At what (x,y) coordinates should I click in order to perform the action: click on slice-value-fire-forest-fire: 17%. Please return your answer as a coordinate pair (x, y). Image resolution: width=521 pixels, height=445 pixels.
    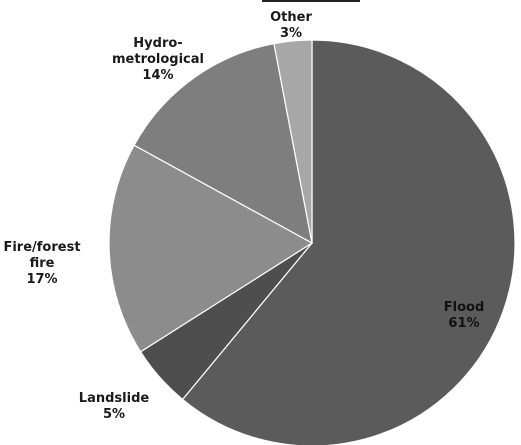
    Looking at the image, I should click on (42, 279).